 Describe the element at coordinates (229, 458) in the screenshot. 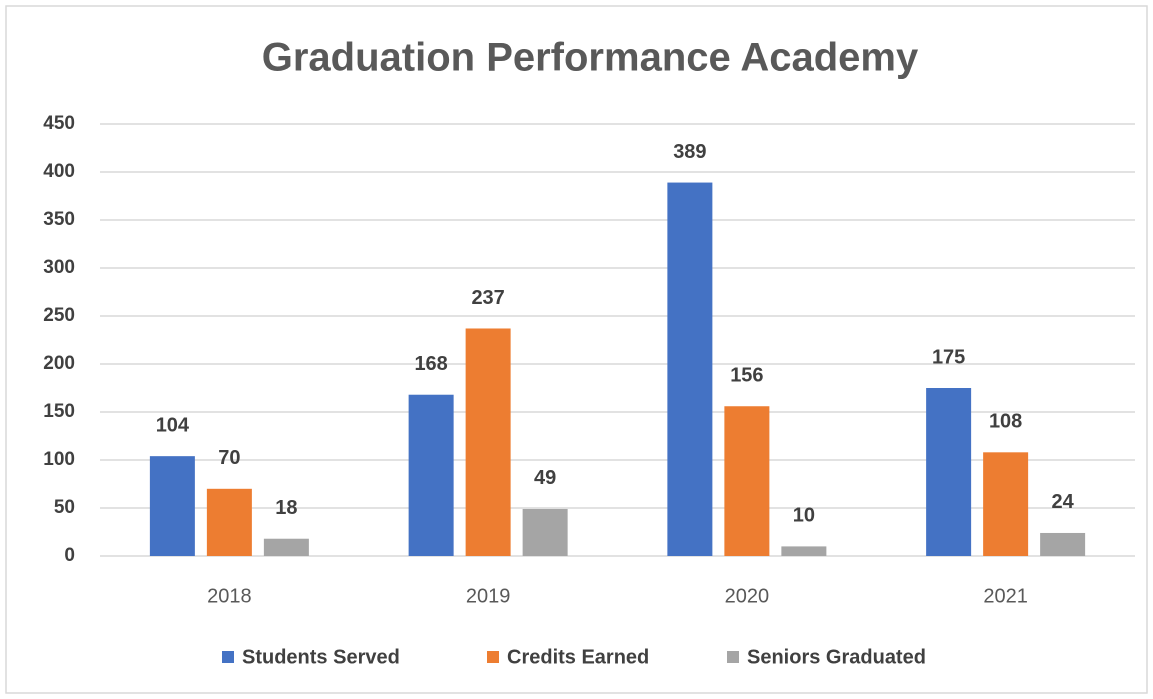

I see `data-label: 70` at that location.